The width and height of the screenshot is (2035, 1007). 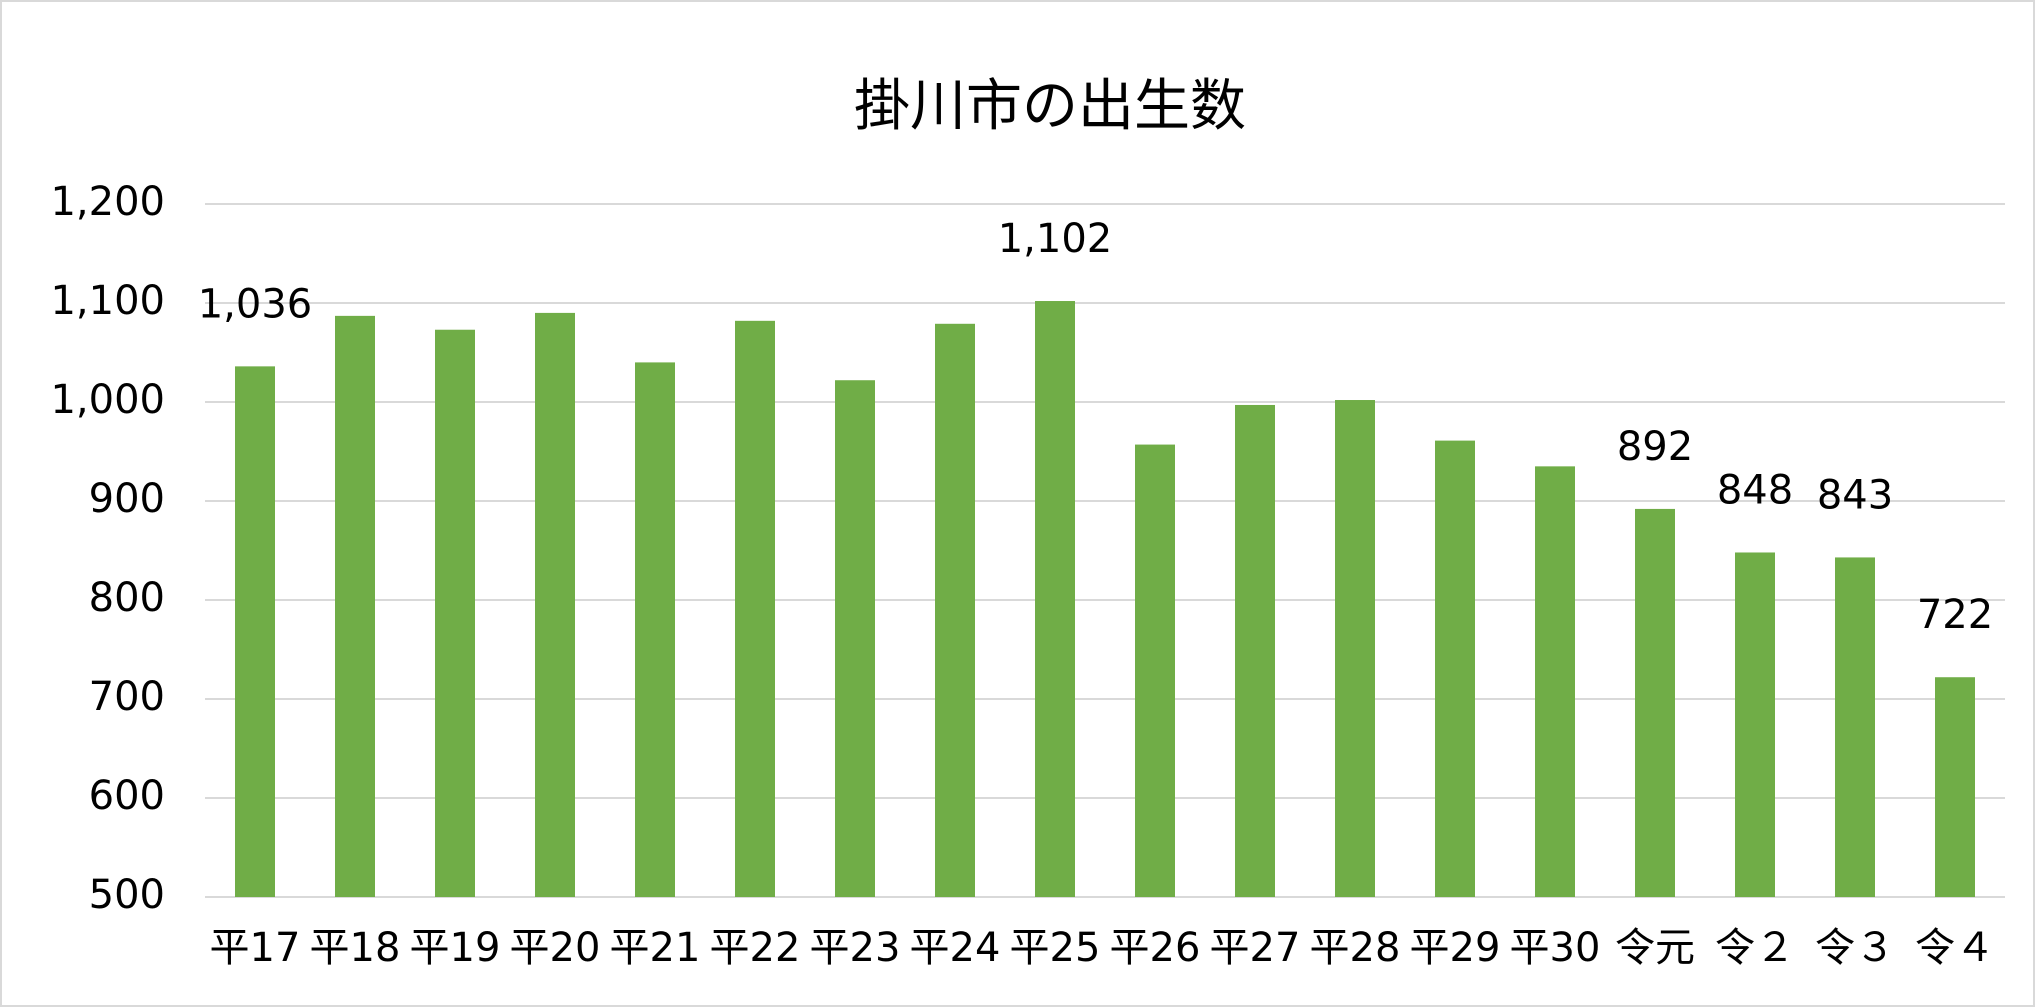 I want to click on x-tick-label: 平17, so click(x=255, y=948).